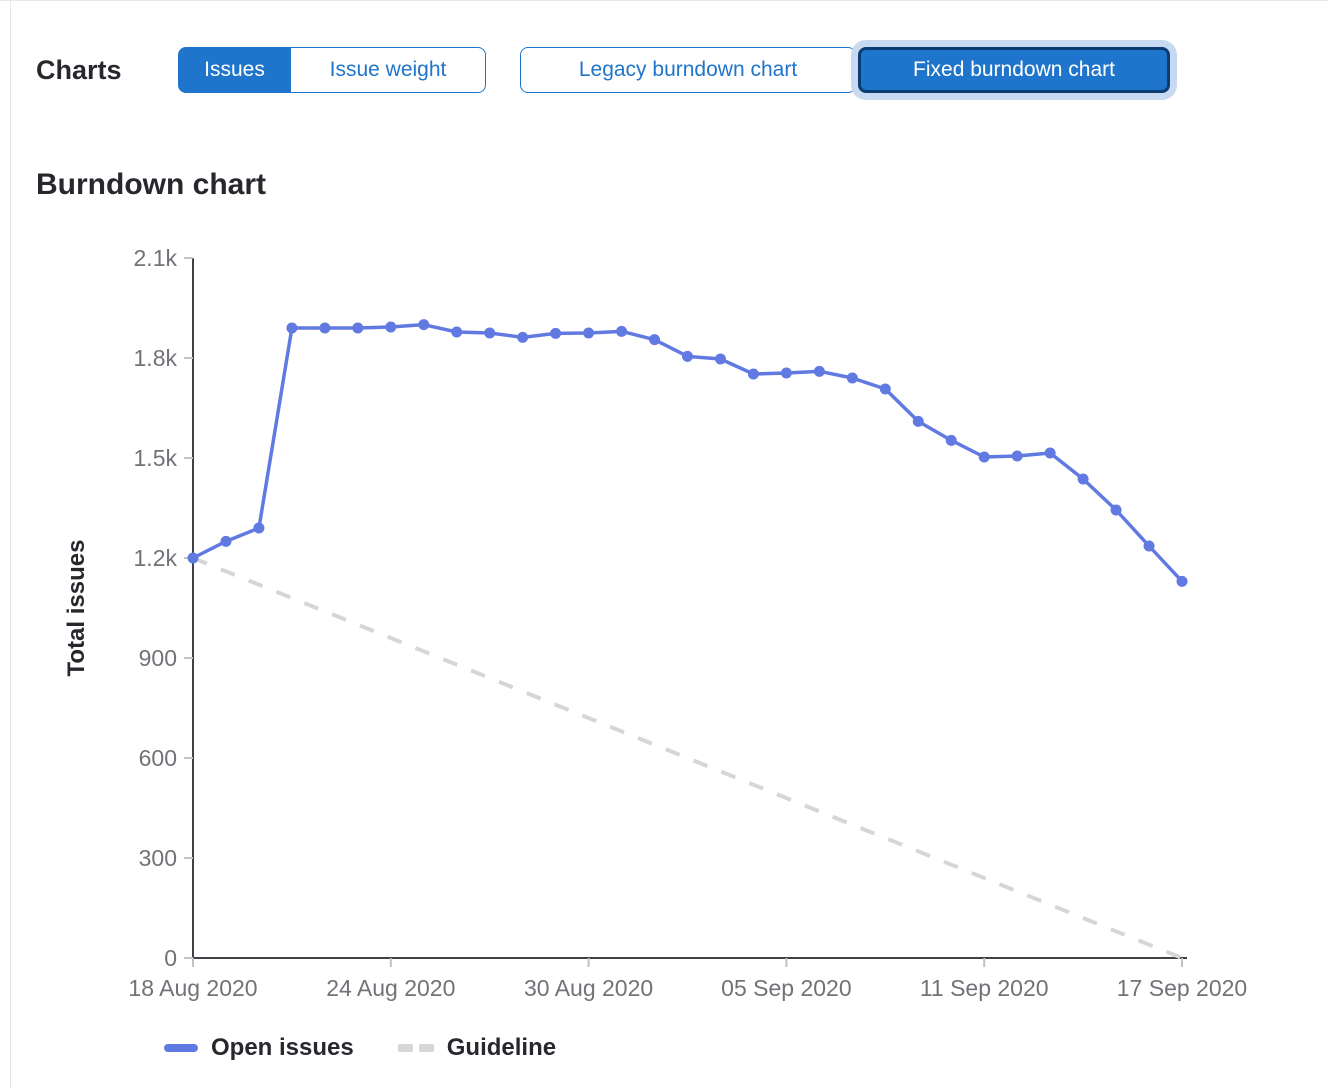  I want to click on top-divider, so click(664, 0).